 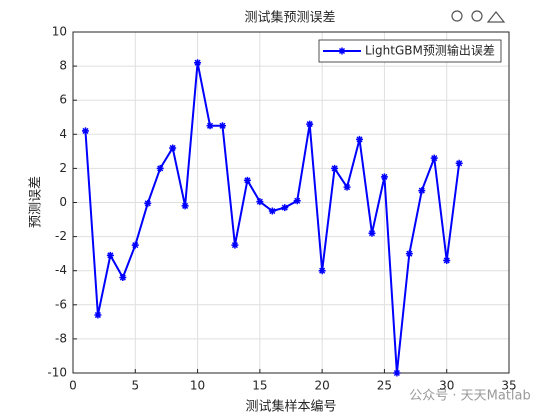 I want to click on x-tick-label: 20, so click(x=322, y=386).